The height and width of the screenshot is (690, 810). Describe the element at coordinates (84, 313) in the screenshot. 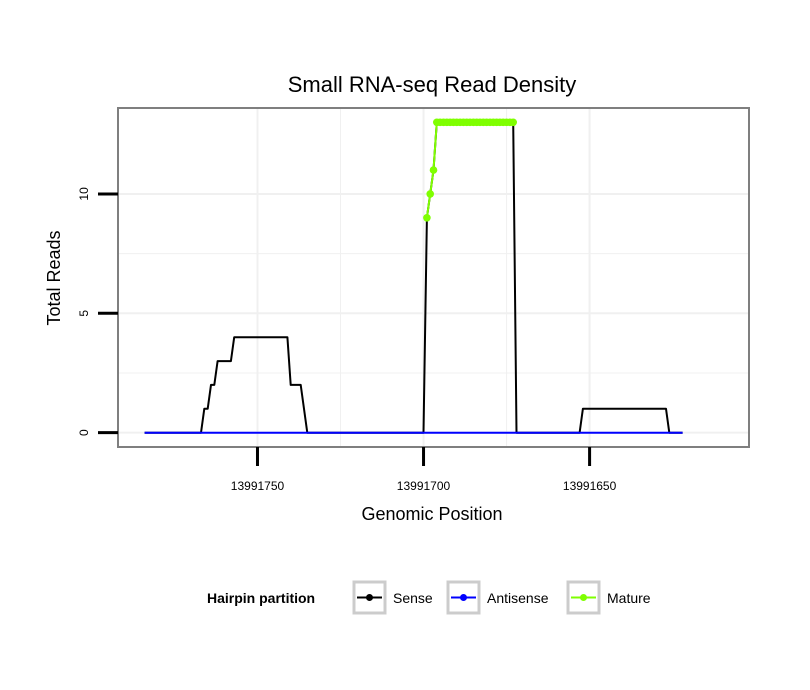

I see `y-tick-label: 5` at that location.